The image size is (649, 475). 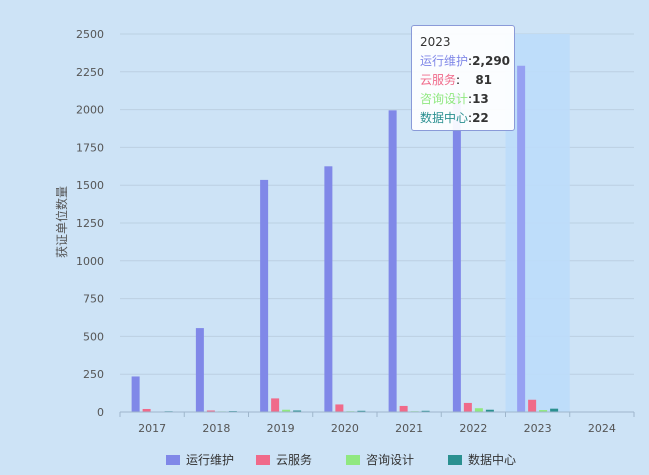 I want to click on highlight-band, so click(x=537, y=223).